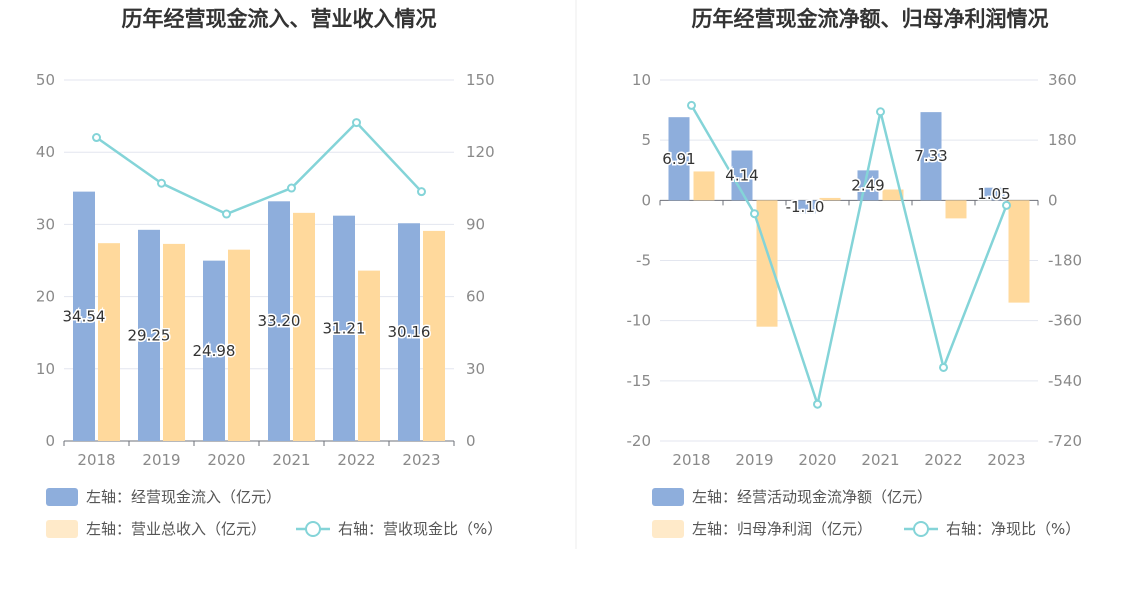  Describe the element at coordinates (1065, 441) in the screenshot. I see `right-axis-tick: -720` at that location.